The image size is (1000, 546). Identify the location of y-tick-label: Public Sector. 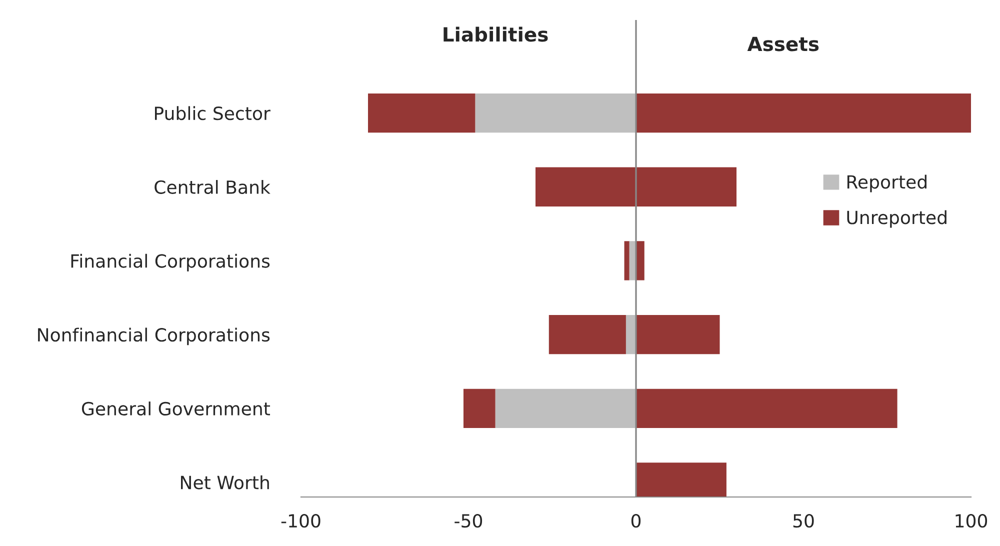
(212, 113).